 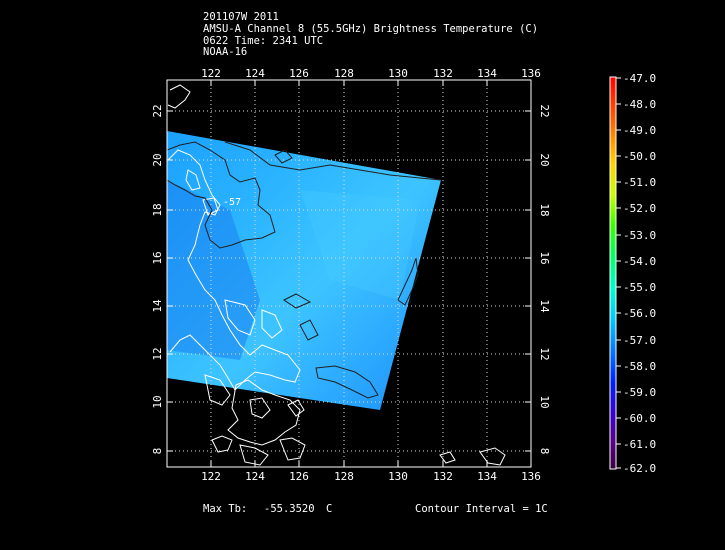 What do you see at coordinates (639, 235) in the screenshot?
I see `colorbar-label: -53.0` at bounding box center [639, 235].